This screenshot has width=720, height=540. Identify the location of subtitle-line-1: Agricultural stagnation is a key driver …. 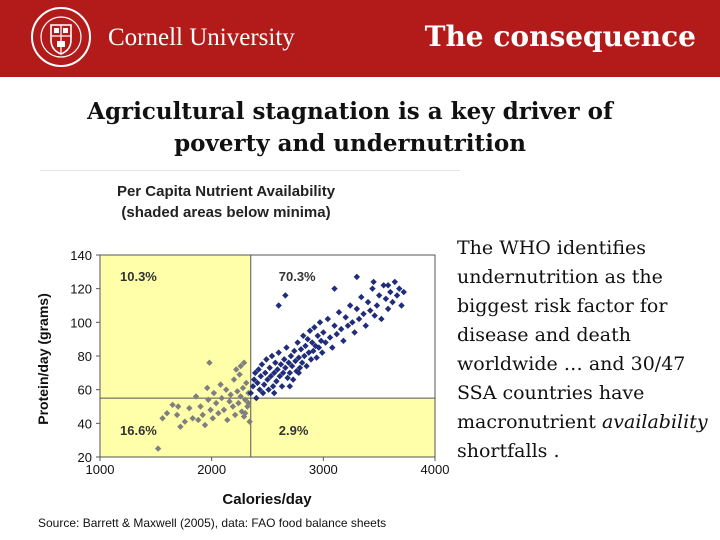
(350, 111).